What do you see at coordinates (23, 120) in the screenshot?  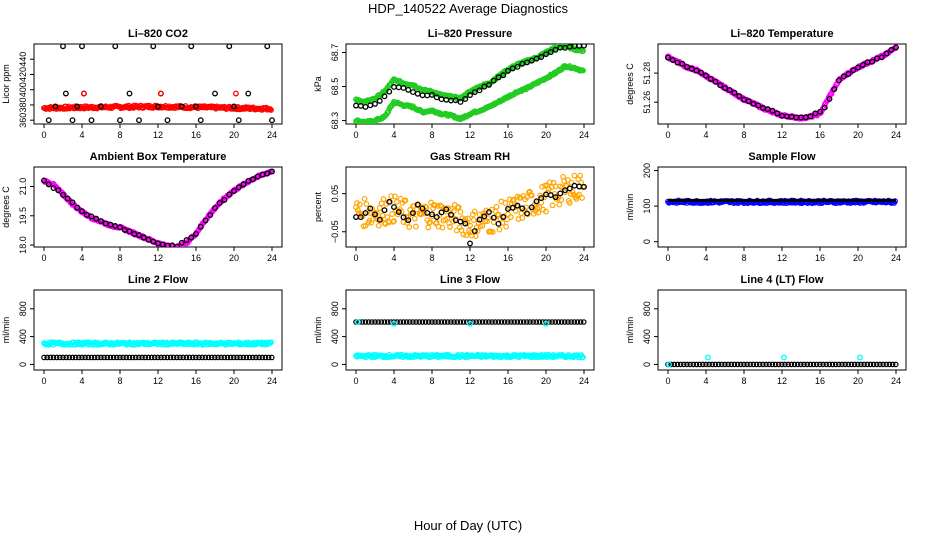 I see `y-tick-label: 360` at bounding box center [23, 120].